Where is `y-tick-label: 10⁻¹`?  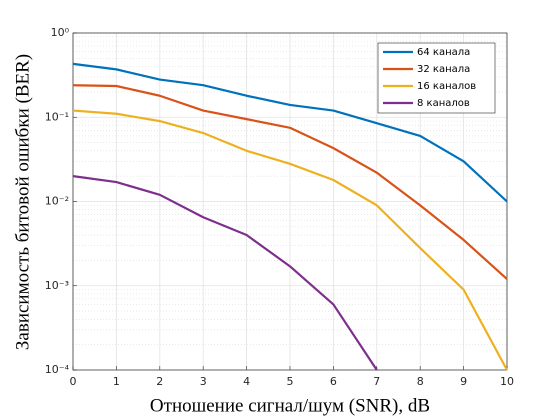 y-tick-label: 10⁻¹ is located at coordinates (57, 116).